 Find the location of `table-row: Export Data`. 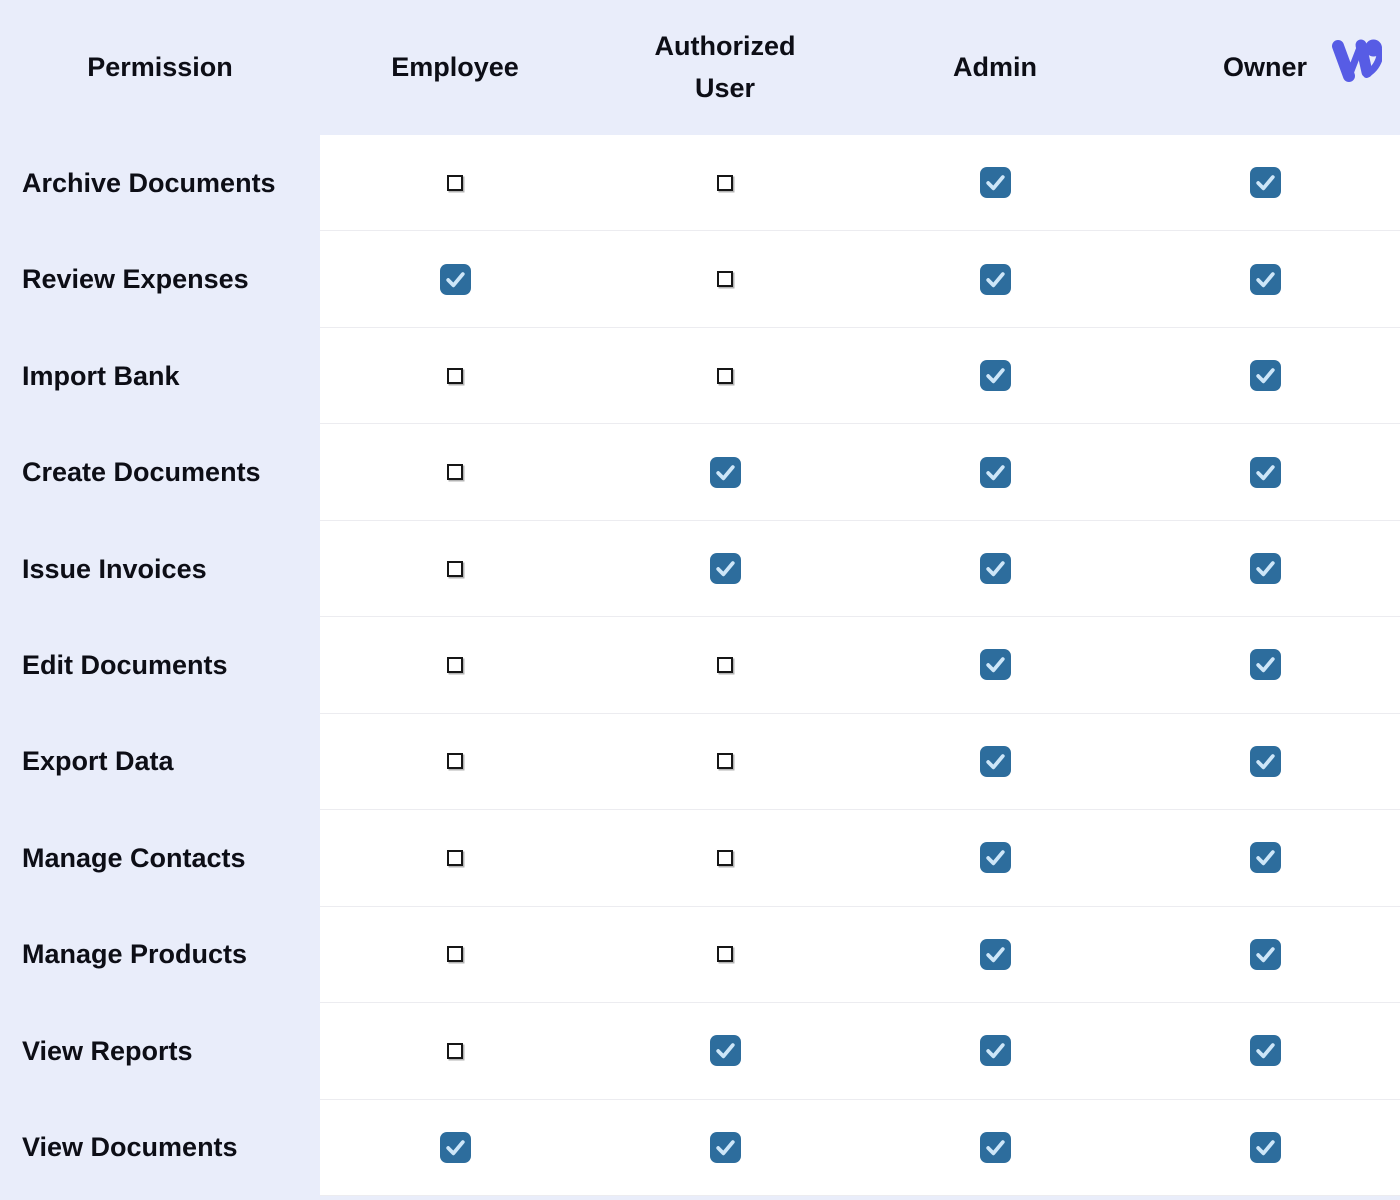

table-row: Export Data is located at coordinates (700, 762).